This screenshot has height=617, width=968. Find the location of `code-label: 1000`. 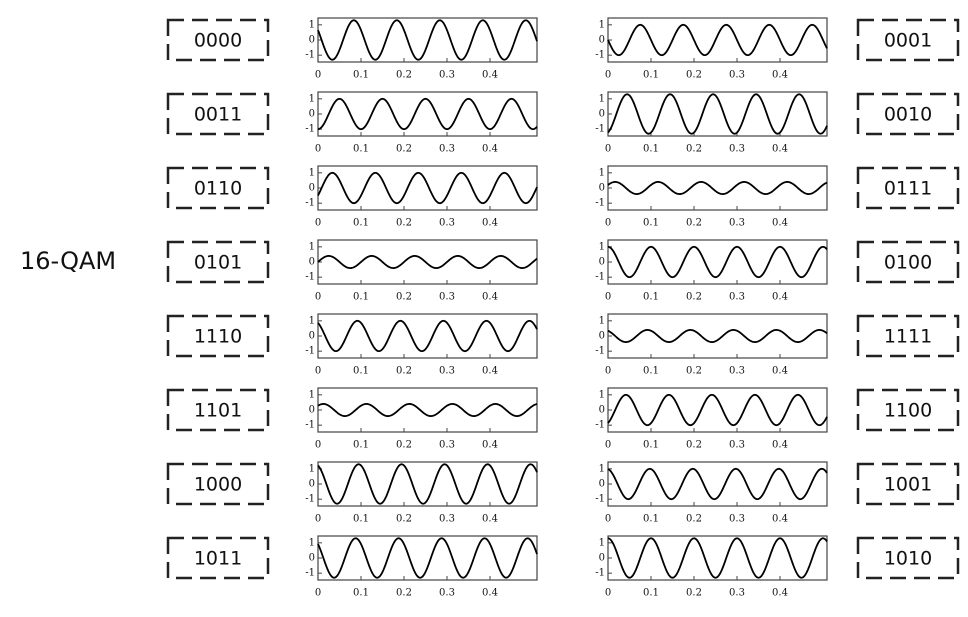

code-label: 1000 is located at coordinates (218, 485).